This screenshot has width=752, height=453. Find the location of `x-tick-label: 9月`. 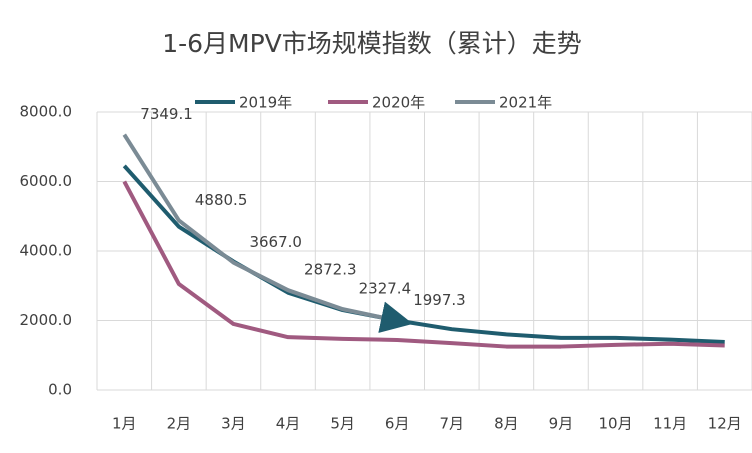

x-tick-label: 9月 is located at coordinates (561, 424).